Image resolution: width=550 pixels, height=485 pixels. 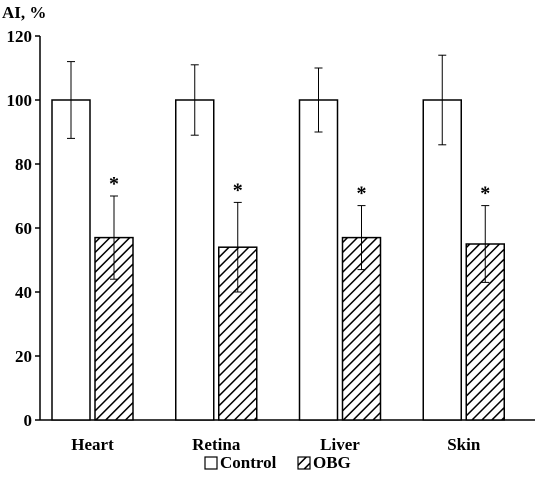 I want to click on legend-swatch-obg, so click(x=304, y=463).